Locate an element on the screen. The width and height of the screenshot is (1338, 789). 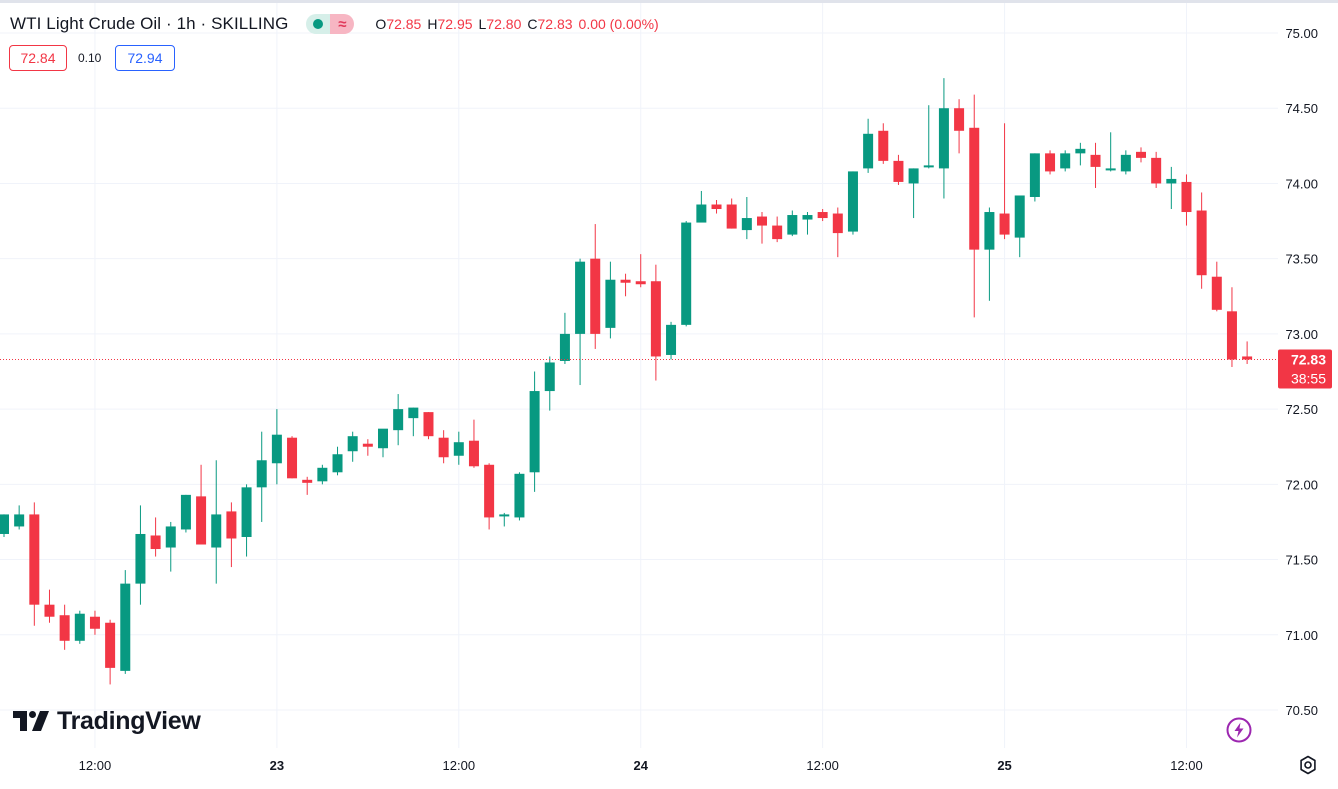
tradingview-logo-text: TradingView is located at coordinates (129, 720).